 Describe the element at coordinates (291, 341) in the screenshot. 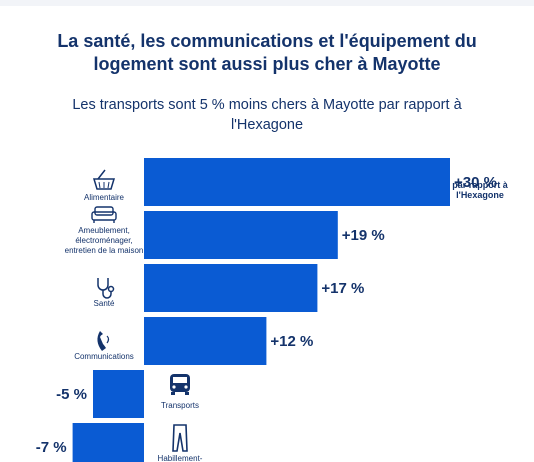

I see `value-label-3: +12 %` at that location.